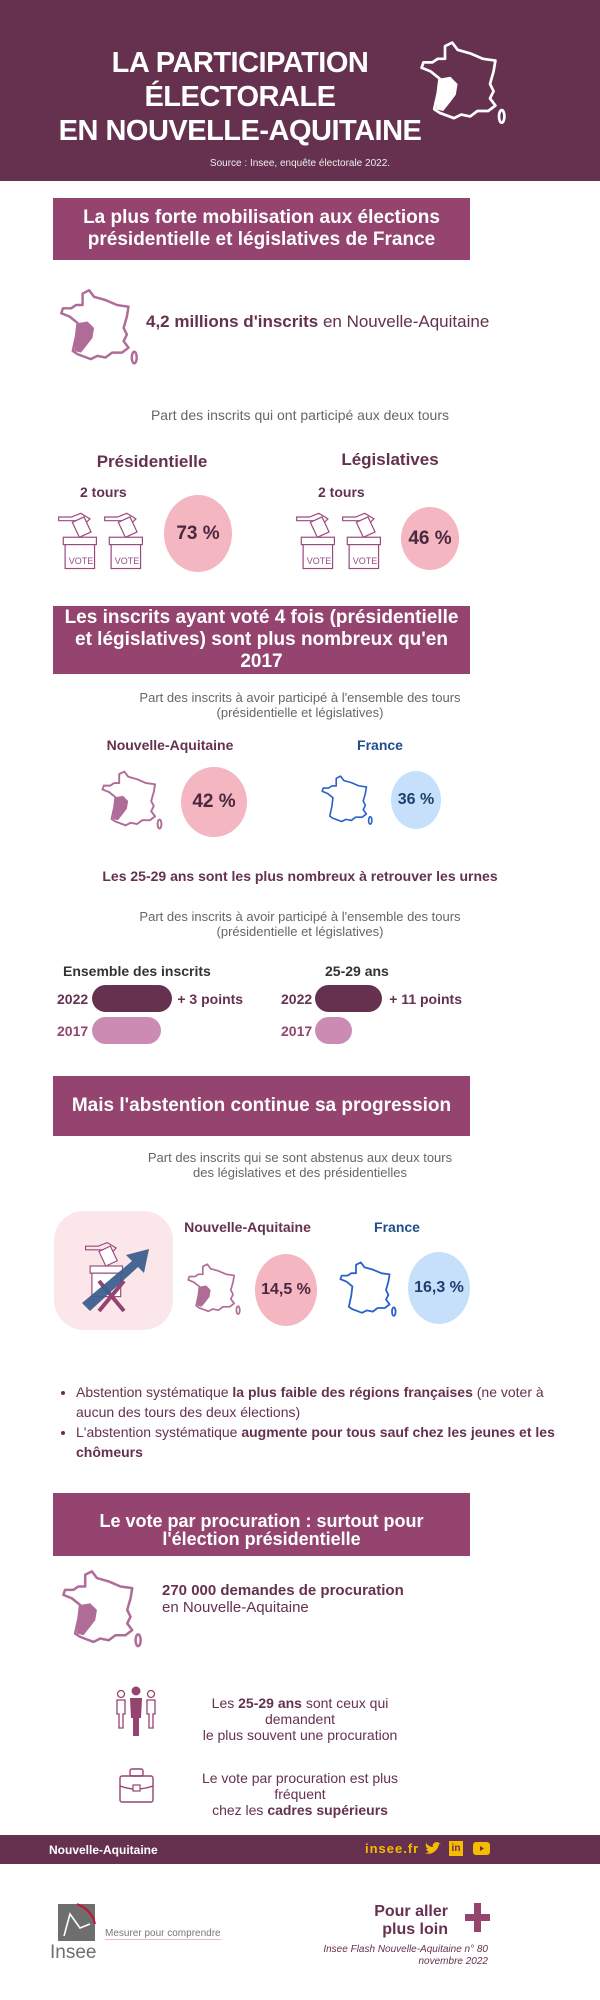  Describe the element at coordinates (341, 492) in the screenshot. I see `legislatives-tours: 2 tours` at that location.